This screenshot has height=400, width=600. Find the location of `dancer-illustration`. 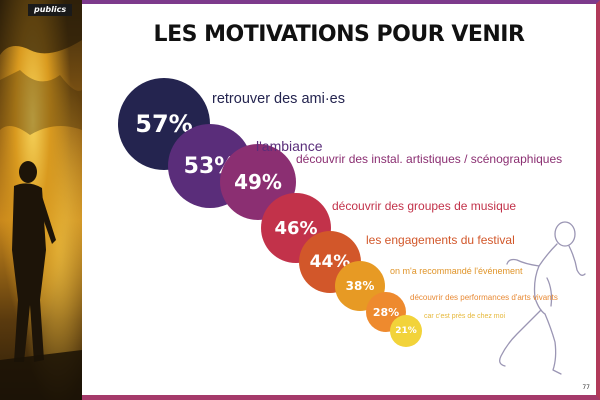

dancer-illustration is located at coordinates (542, 298).